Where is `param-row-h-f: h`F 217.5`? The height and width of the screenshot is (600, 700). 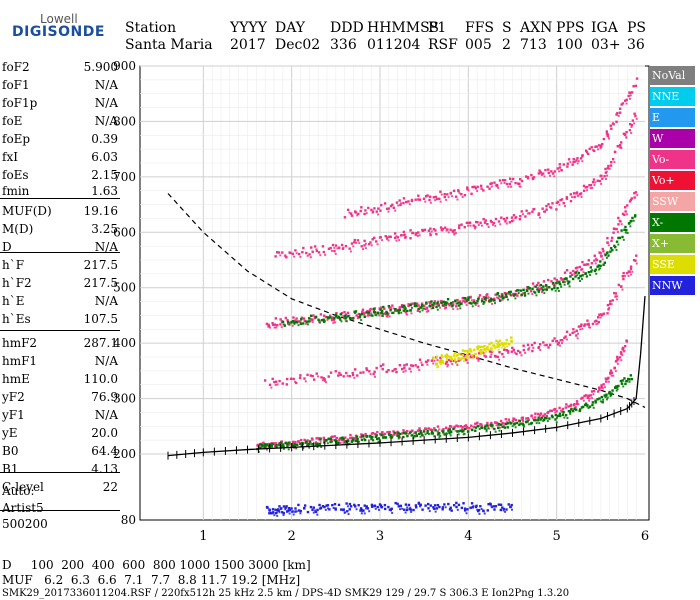 param-row-h-f: h`F 217.5 is located at coordinates (60, 265).